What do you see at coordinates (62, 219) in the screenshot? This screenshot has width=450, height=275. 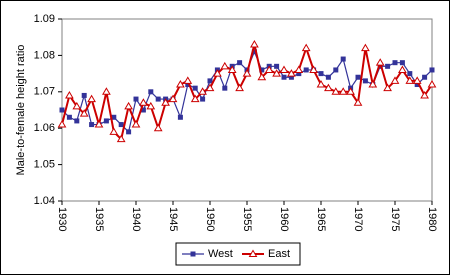 I see `x-tick-label: 1930` at bounding box center [62, 219].